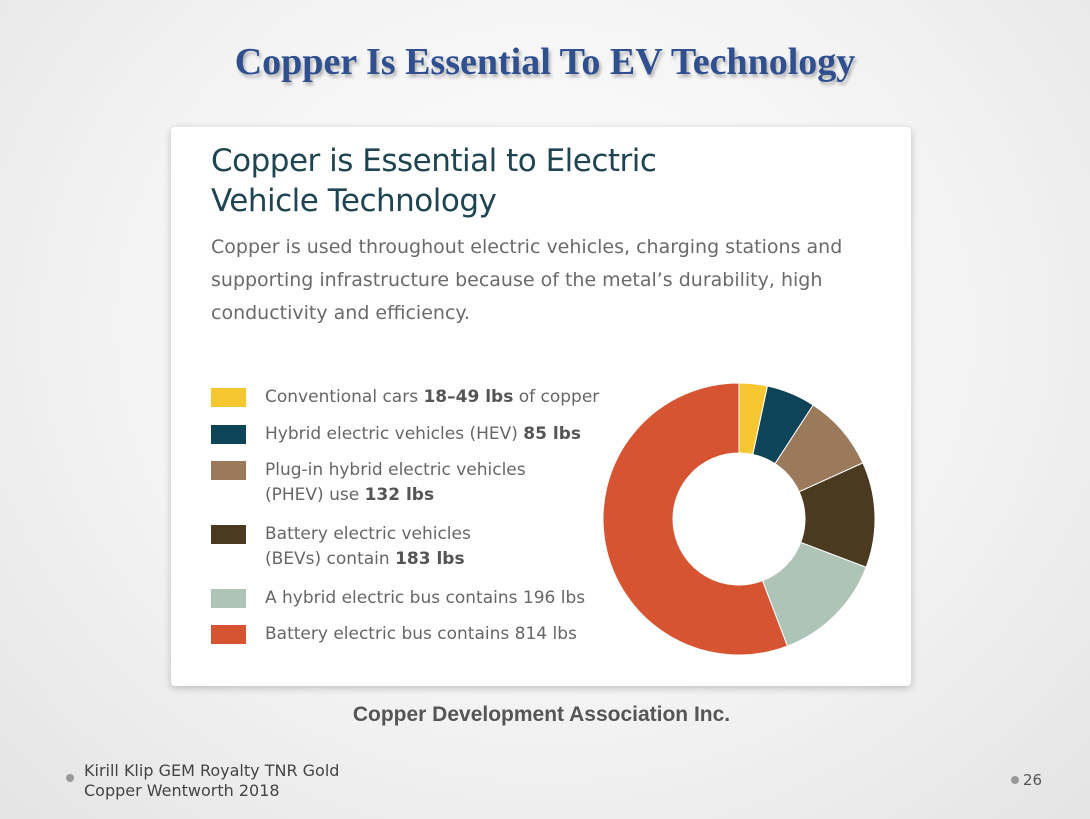 The height and width of the screenshot is (819, 1090). Describe the element at coordinates (432, 397) in the screenshot. I see `legend-label: Conventional cars 18–49 lbs of copper` at that location.